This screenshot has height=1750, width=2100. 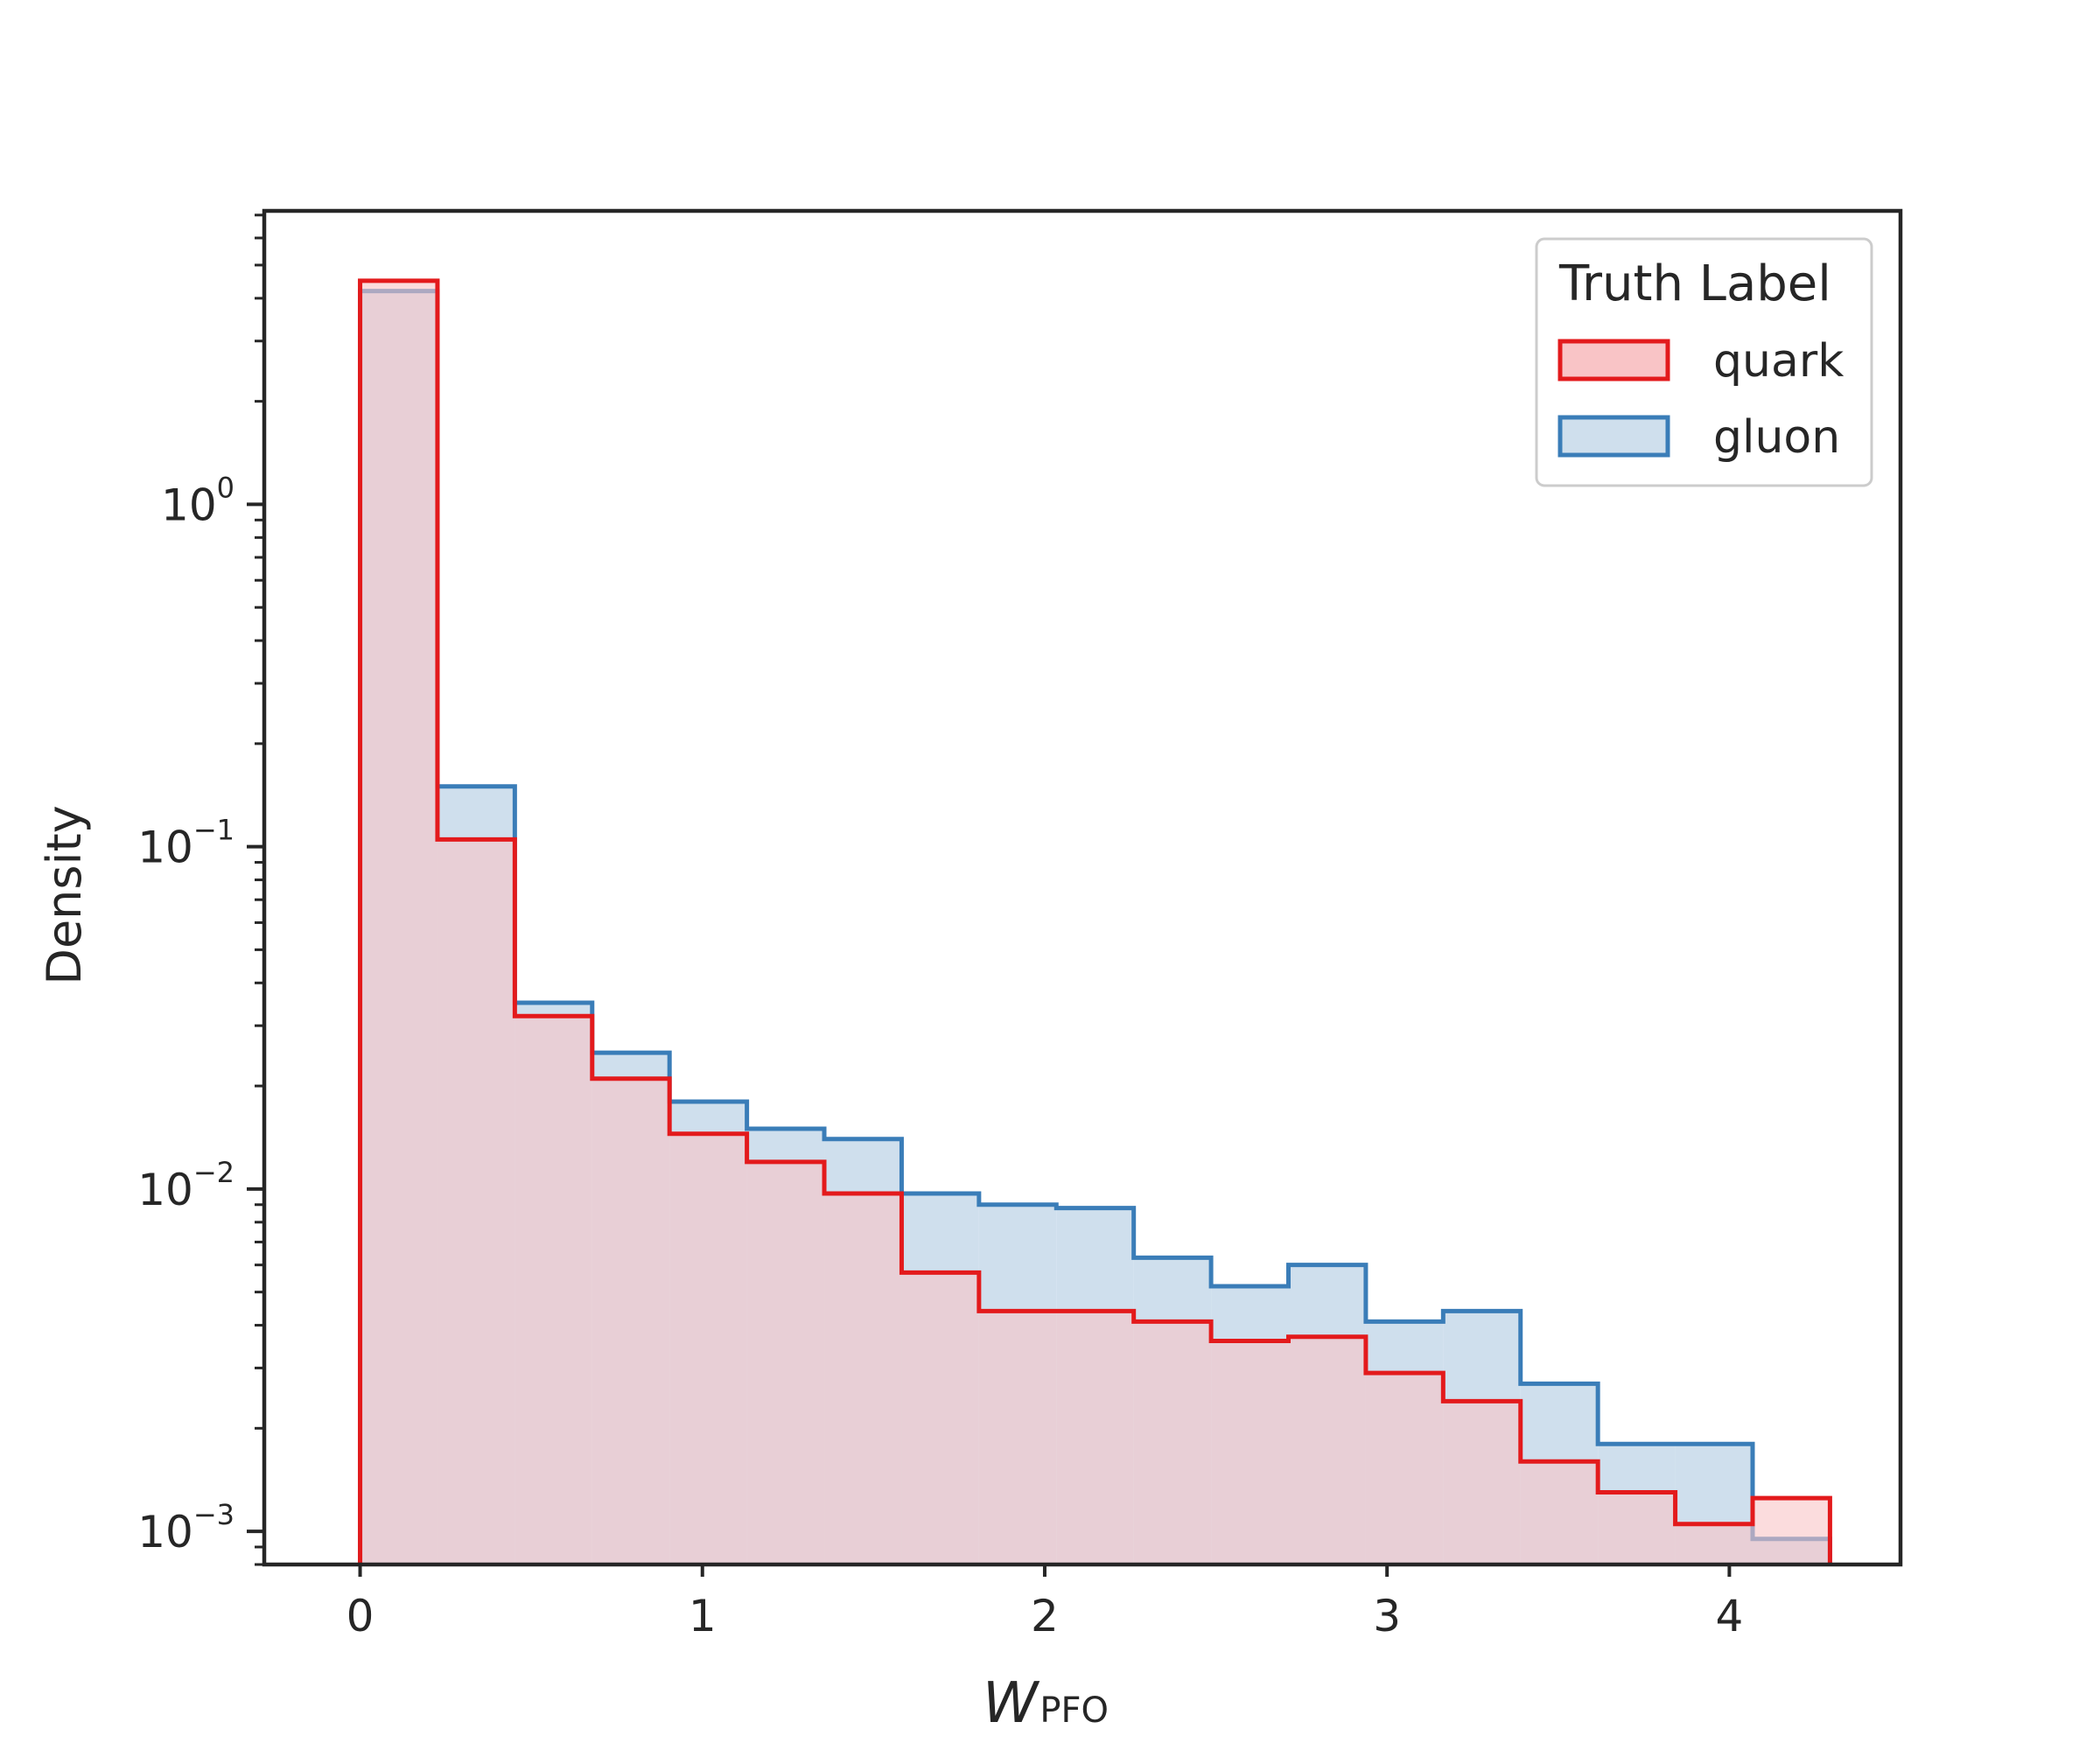 What do you see at coordinates (1704, 362) in the screenshot?
I see `legend: Truth Label quark gluon` at bounding box center [1704, 362].